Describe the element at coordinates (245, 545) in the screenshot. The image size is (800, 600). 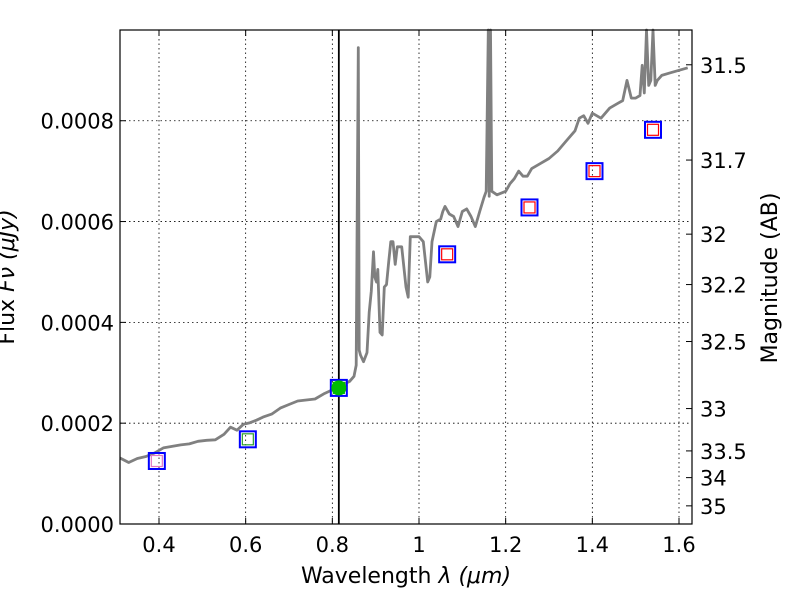
I see `x-tick-label: 0.6` at that location.